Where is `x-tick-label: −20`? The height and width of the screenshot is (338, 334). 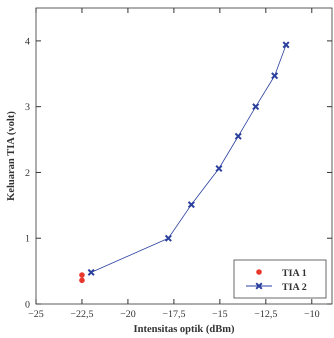 x-tick-label: −20 is located at coordinates (128, 314).